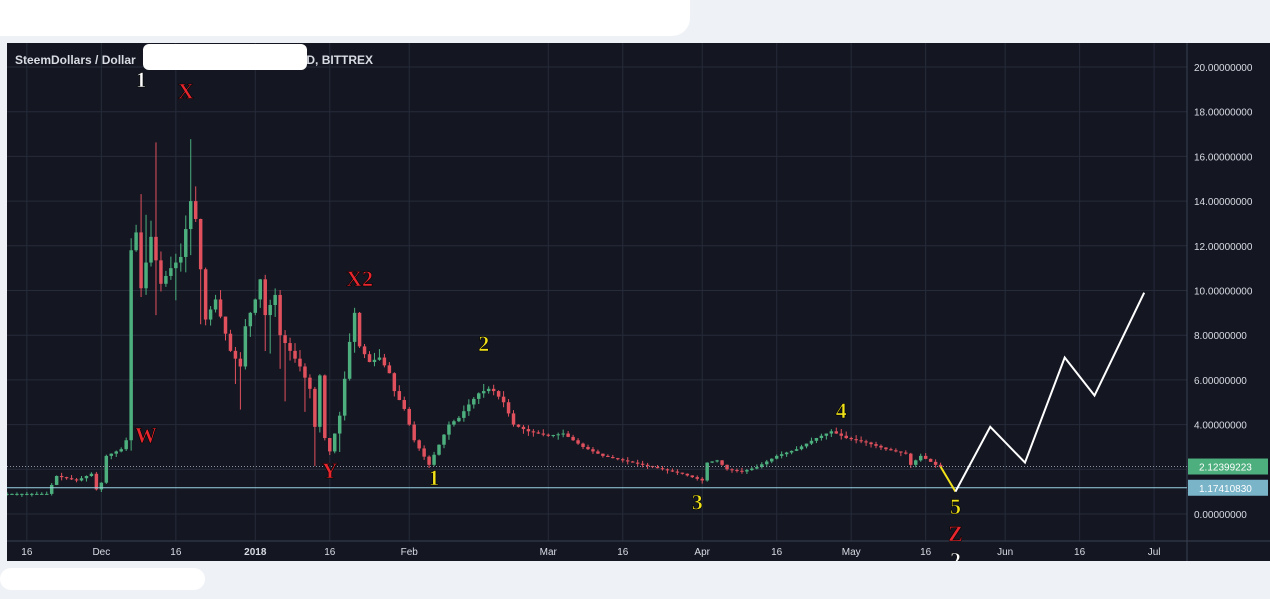 Image resolution: width=1270 pixels, height=599 pixels. I want to click on y-tick-label: 10.00000000, so click(1223, 292).